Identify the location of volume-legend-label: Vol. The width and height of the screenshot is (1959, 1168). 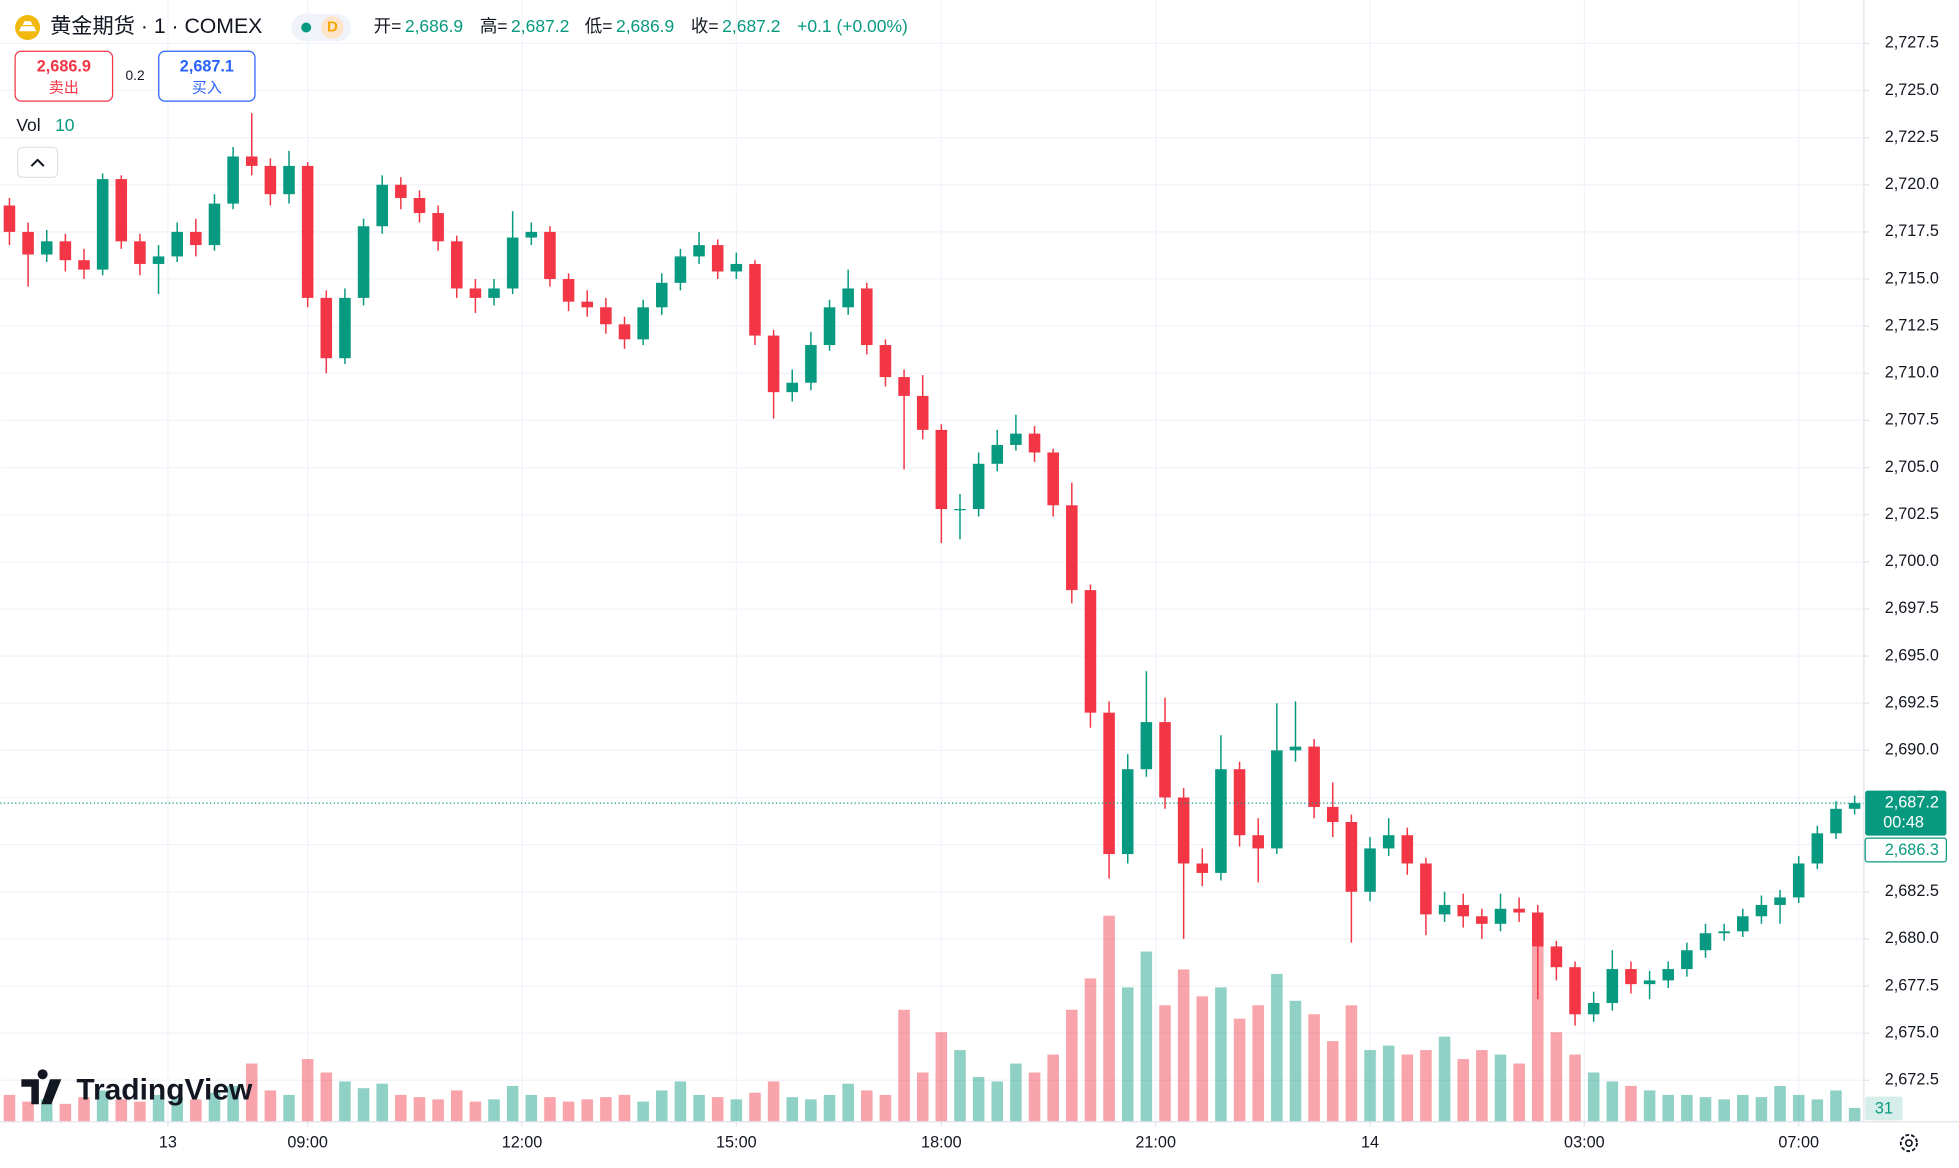
(28, 125).